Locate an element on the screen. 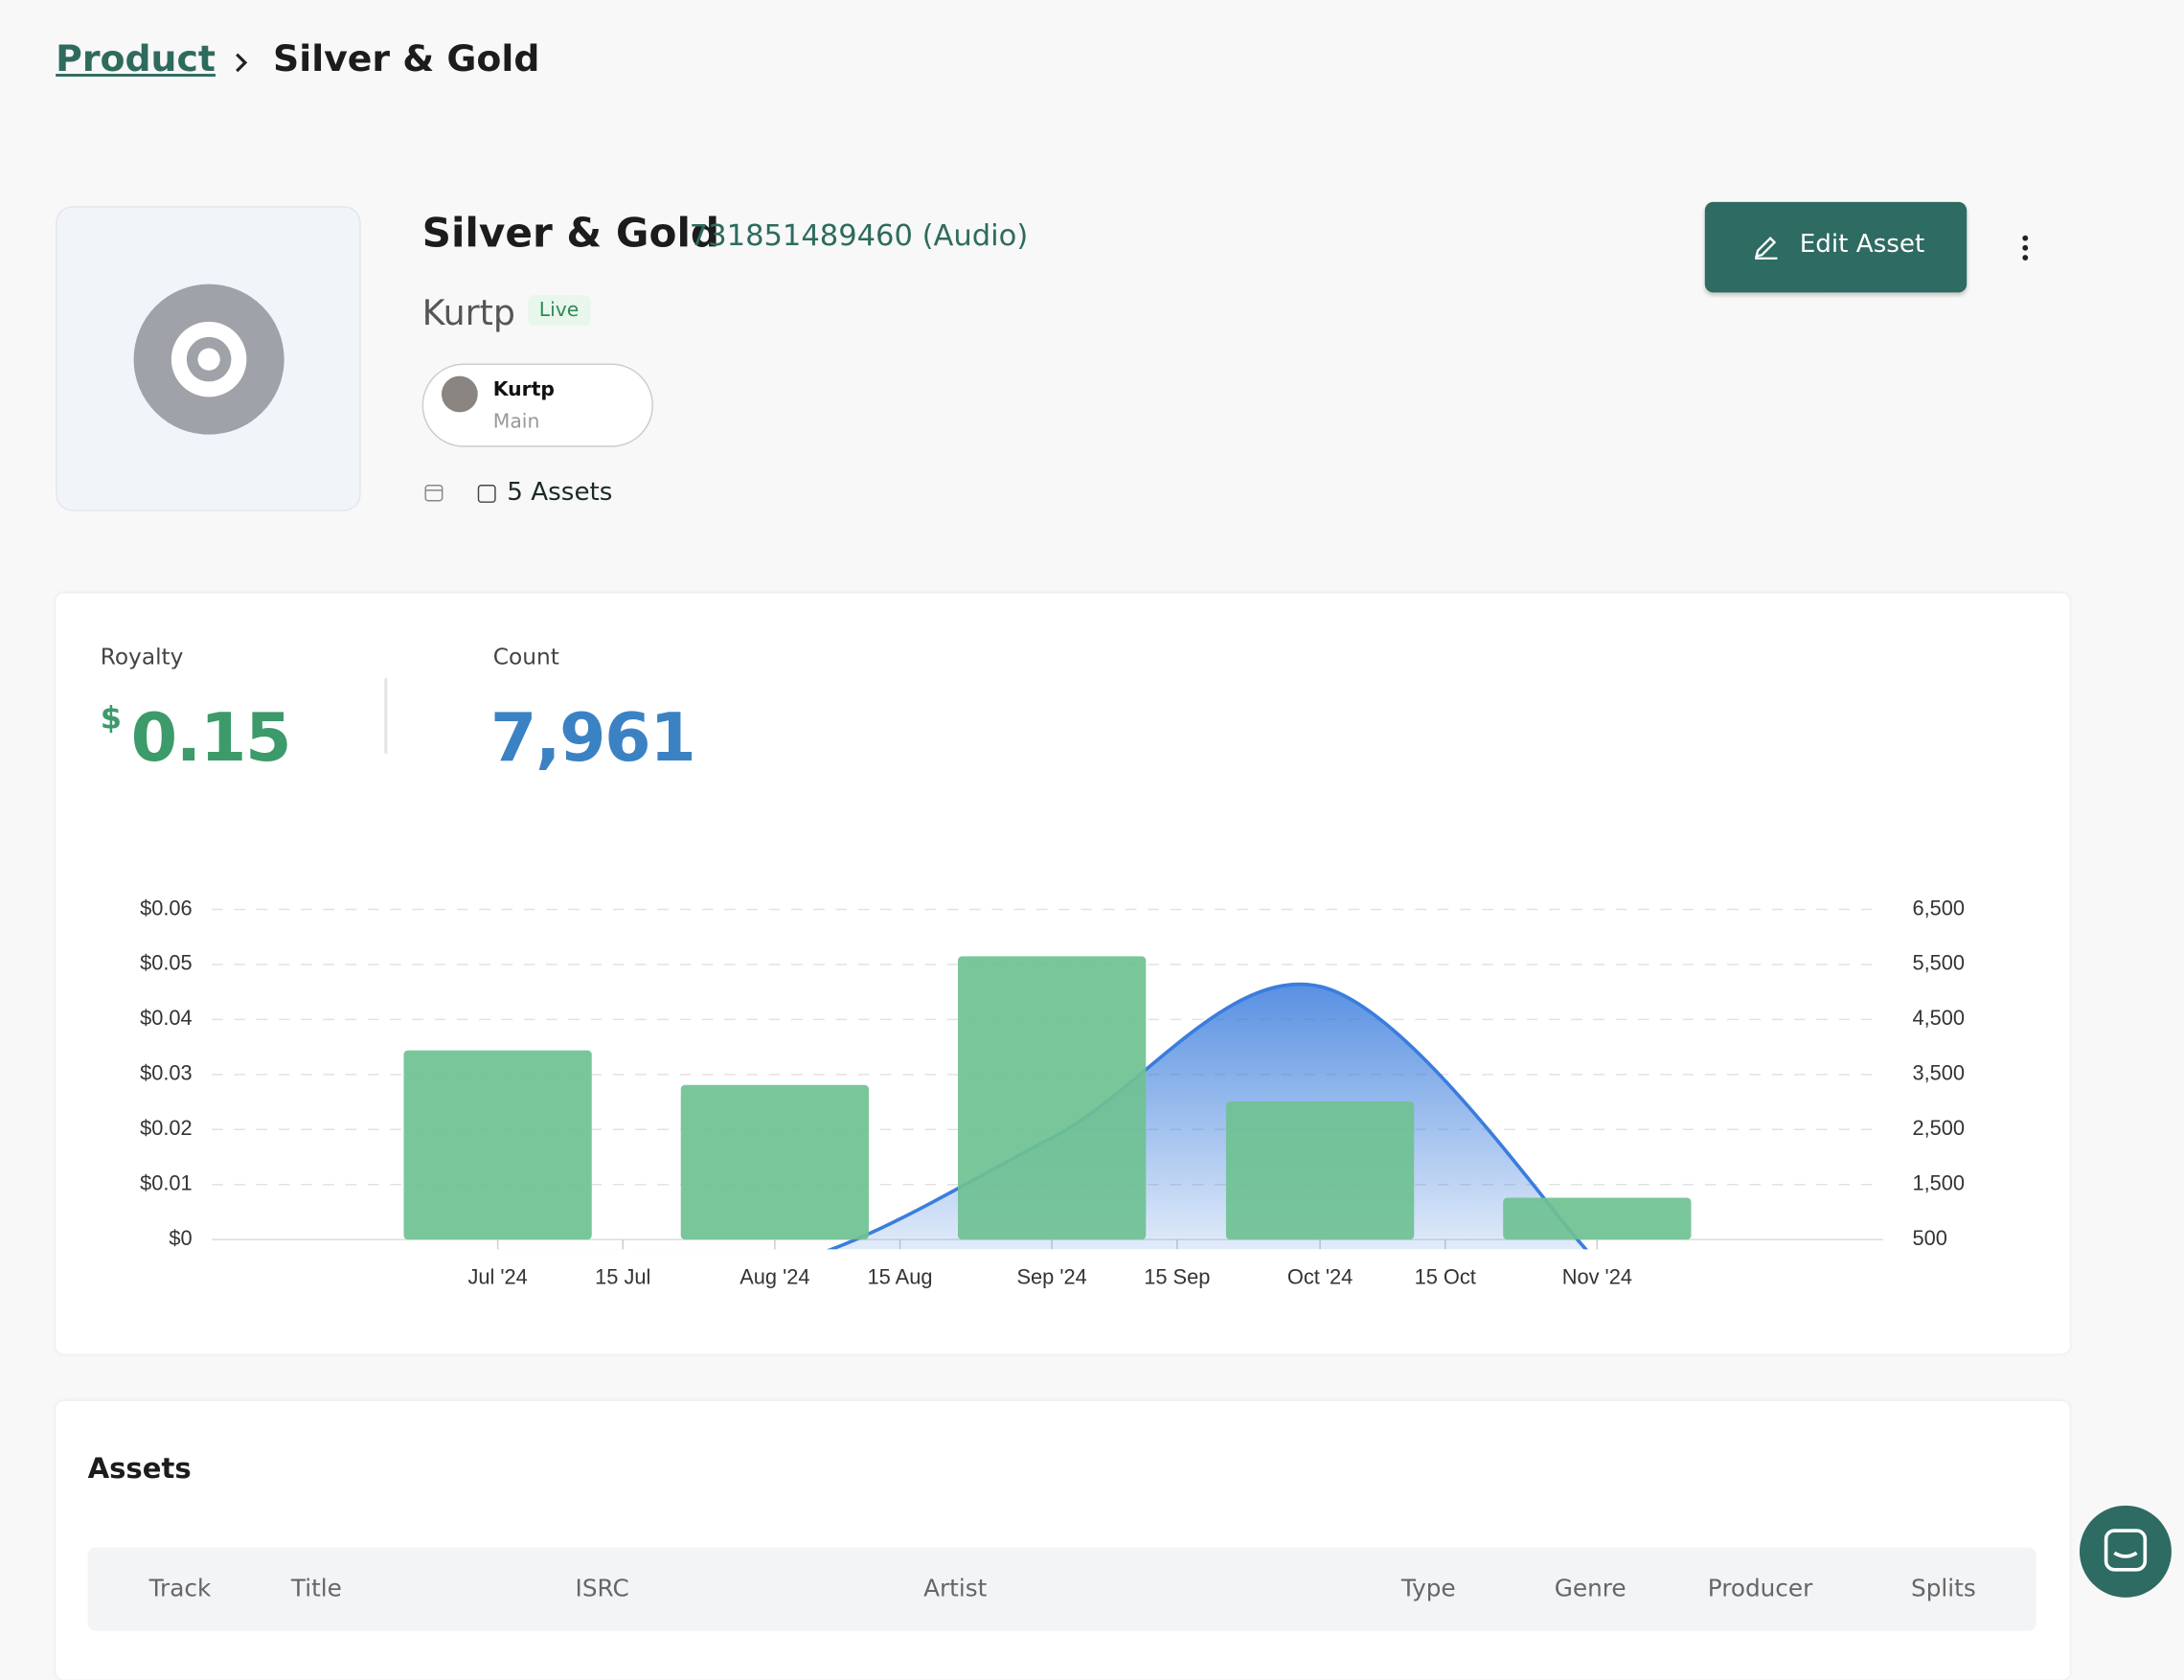 This screenshot has height=1680, width=2184. x-tick-label: 15 Jul is located at coordinates (622, 1277).